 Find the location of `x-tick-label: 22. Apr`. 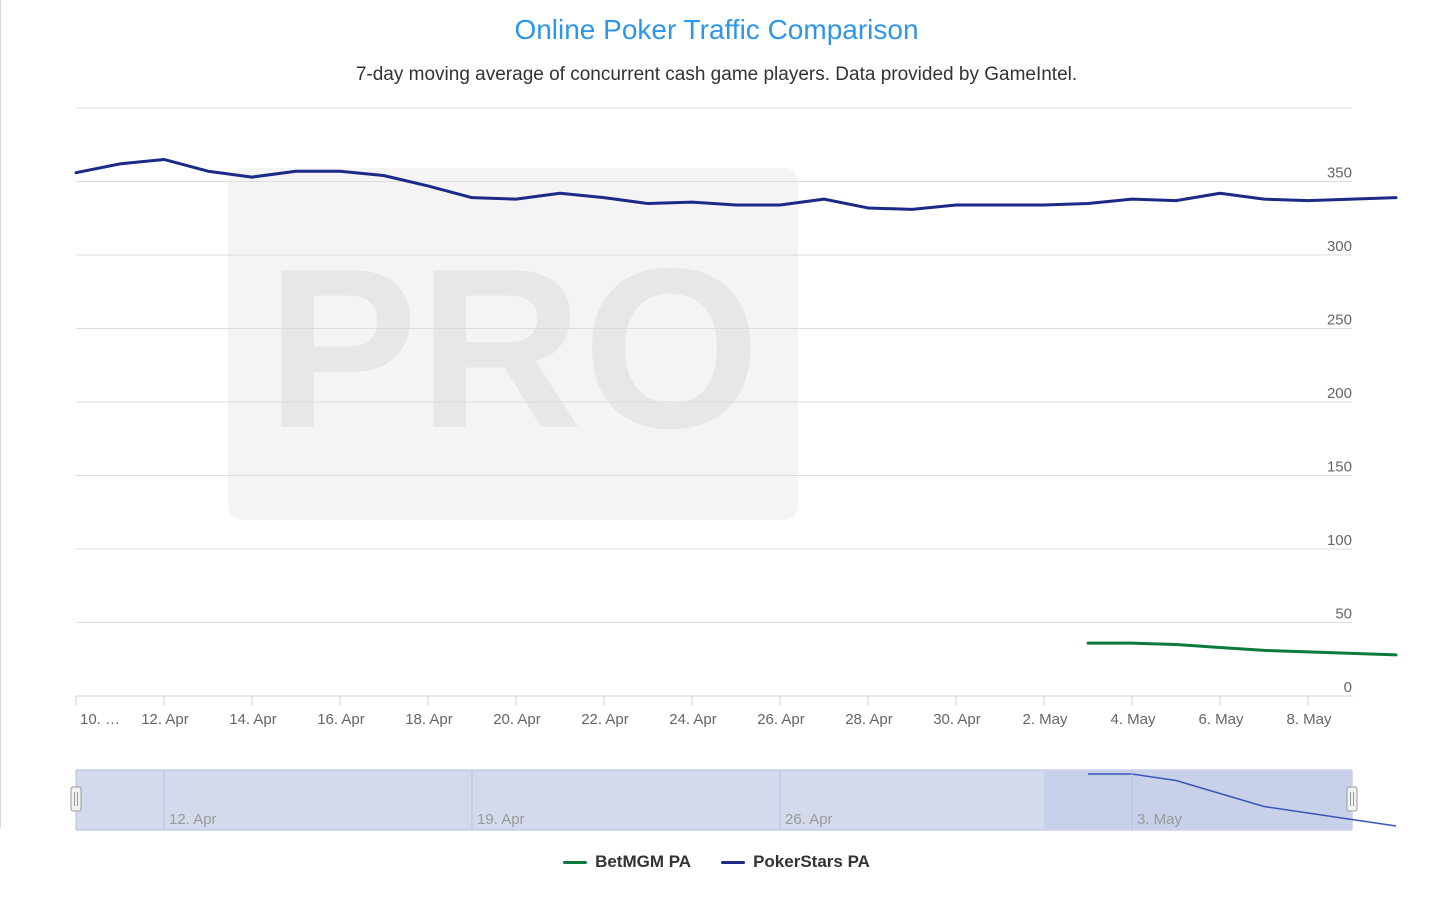

x-tick-label: 22. Apr is located at coordinates (605, 719).